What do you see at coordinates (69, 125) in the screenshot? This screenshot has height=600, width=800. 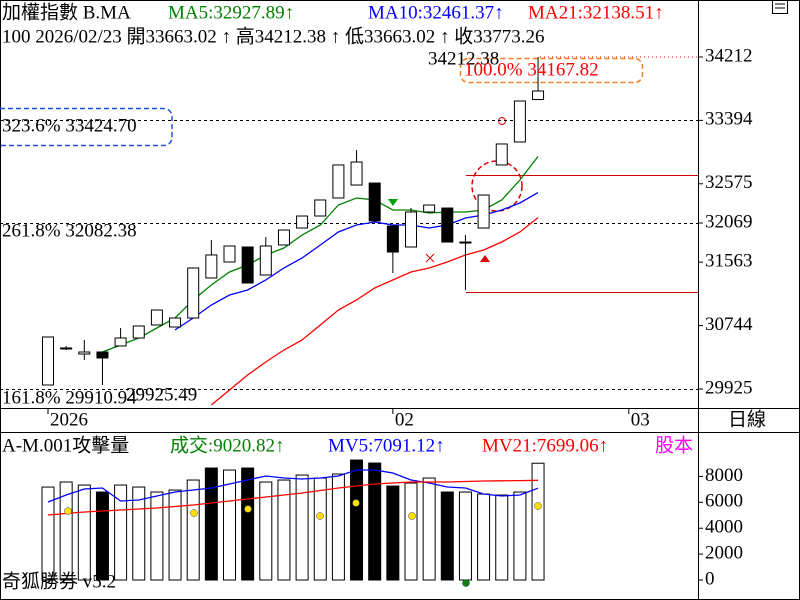 I see `annotation: 323.6% 33424.70` at bounding box center [69, 125].